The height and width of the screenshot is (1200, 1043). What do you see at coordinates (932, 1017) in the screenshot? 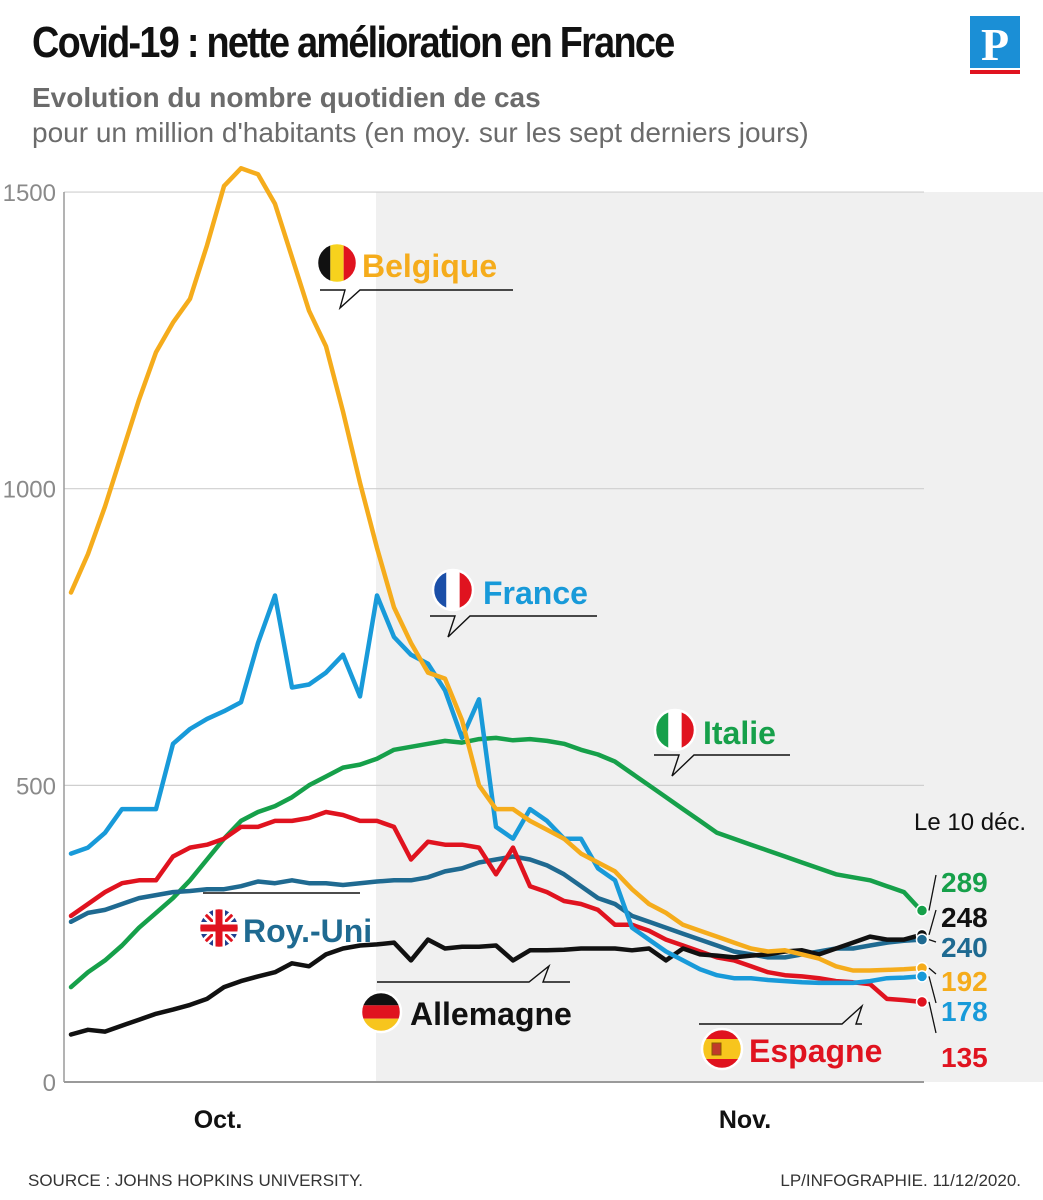
I see `end-leader-espagne` at bounding box center [932, 1017].